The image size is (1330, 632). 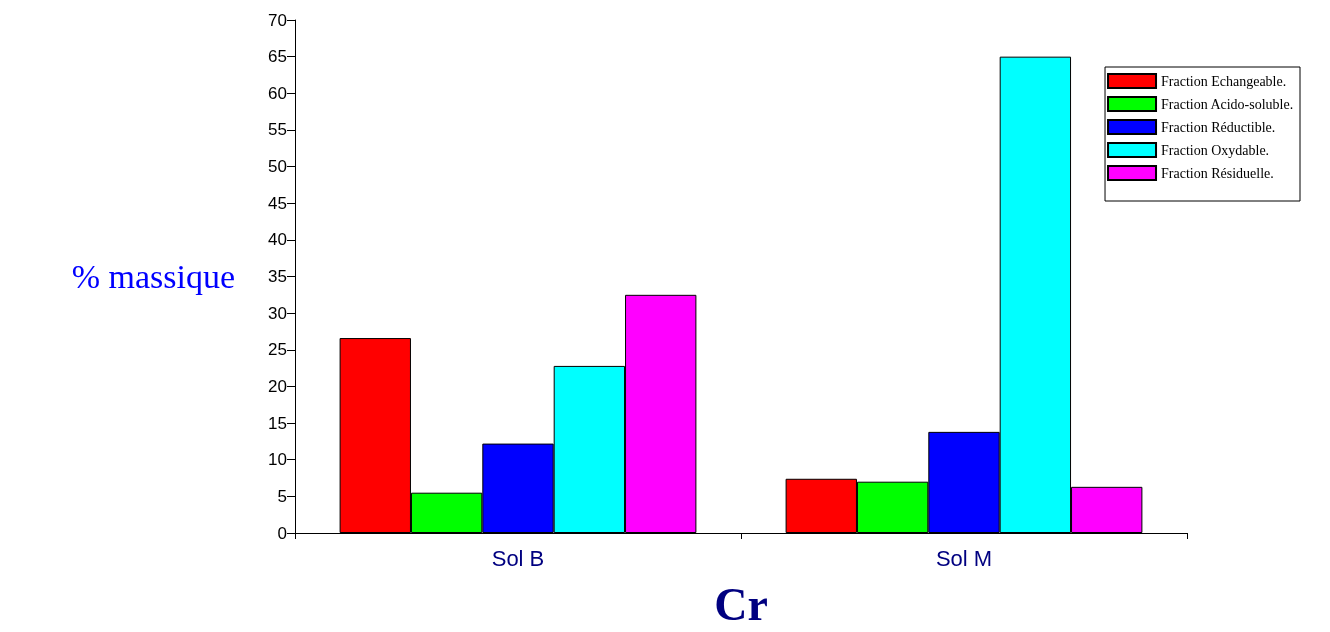 I want to click on y-tick-label: 35, so click(x=277, y=276).